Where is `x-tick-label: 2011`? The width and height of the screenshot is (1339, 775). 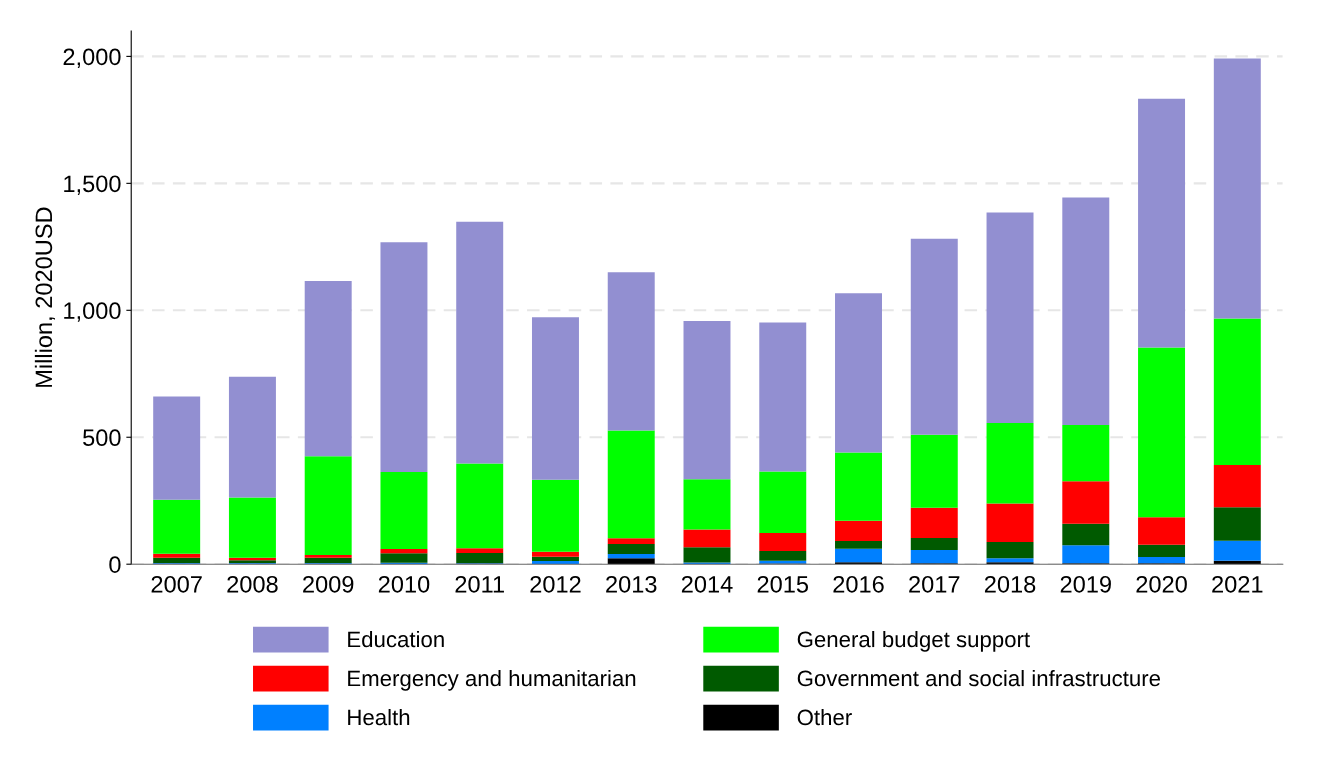 x-tick-label: 2011 is located at coordinates (479, 584).